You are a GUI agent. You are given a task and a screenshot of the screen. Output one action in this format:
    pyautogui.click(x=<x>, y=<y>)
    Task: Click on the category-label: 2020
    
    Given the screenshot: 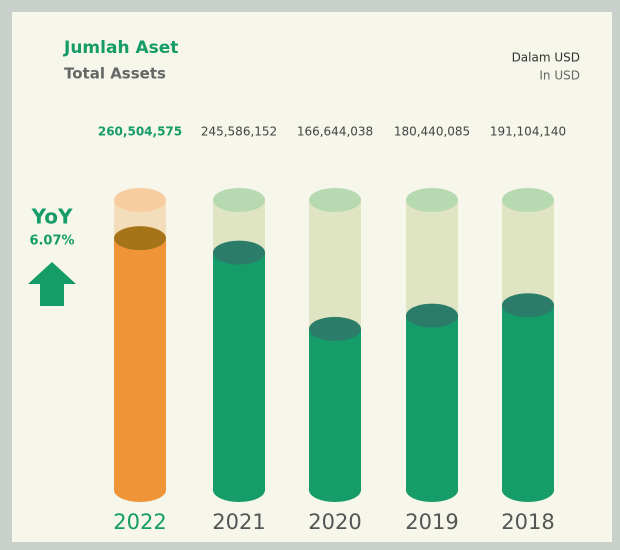 What is the action you would take?
    pyautogui.click(x=334, y=522)
    